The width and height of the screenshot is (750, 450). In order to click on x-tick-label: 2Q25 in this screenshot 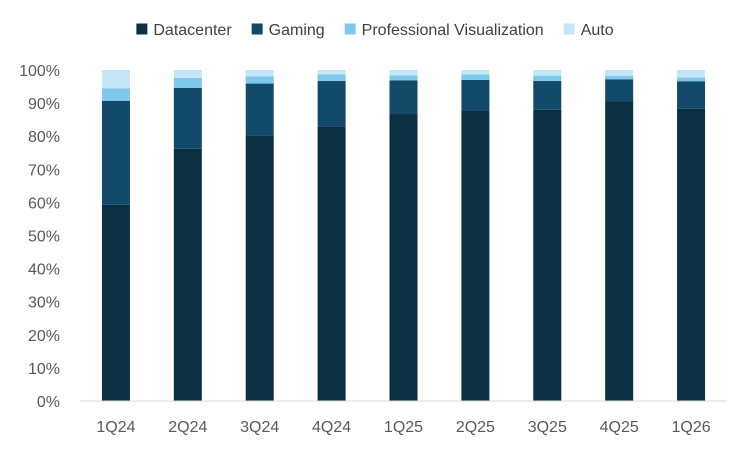, I will do `click(475, 427)`.